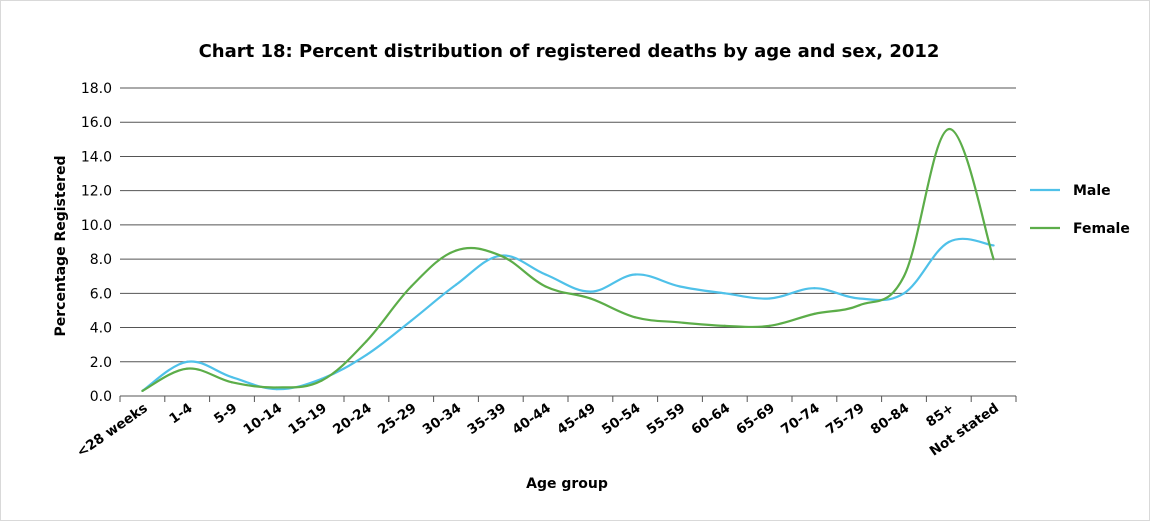 The width and height of the screenshot is (1150, 522). Describe the element at coordinates (1092, 191) in the screenshot. I see `legend-label-male: Male` at that location.